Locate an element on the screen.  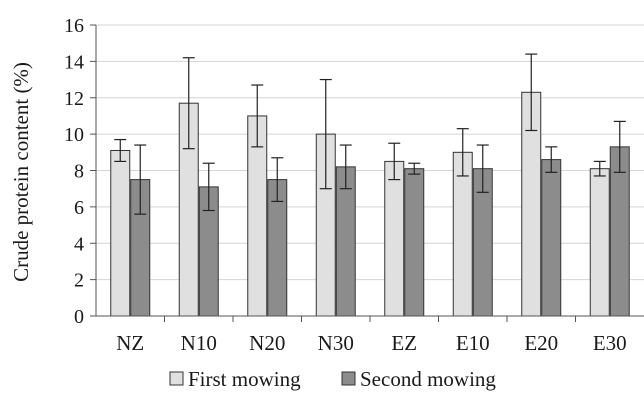
y-tick-label: 0 is located at coordinates (79, 317).